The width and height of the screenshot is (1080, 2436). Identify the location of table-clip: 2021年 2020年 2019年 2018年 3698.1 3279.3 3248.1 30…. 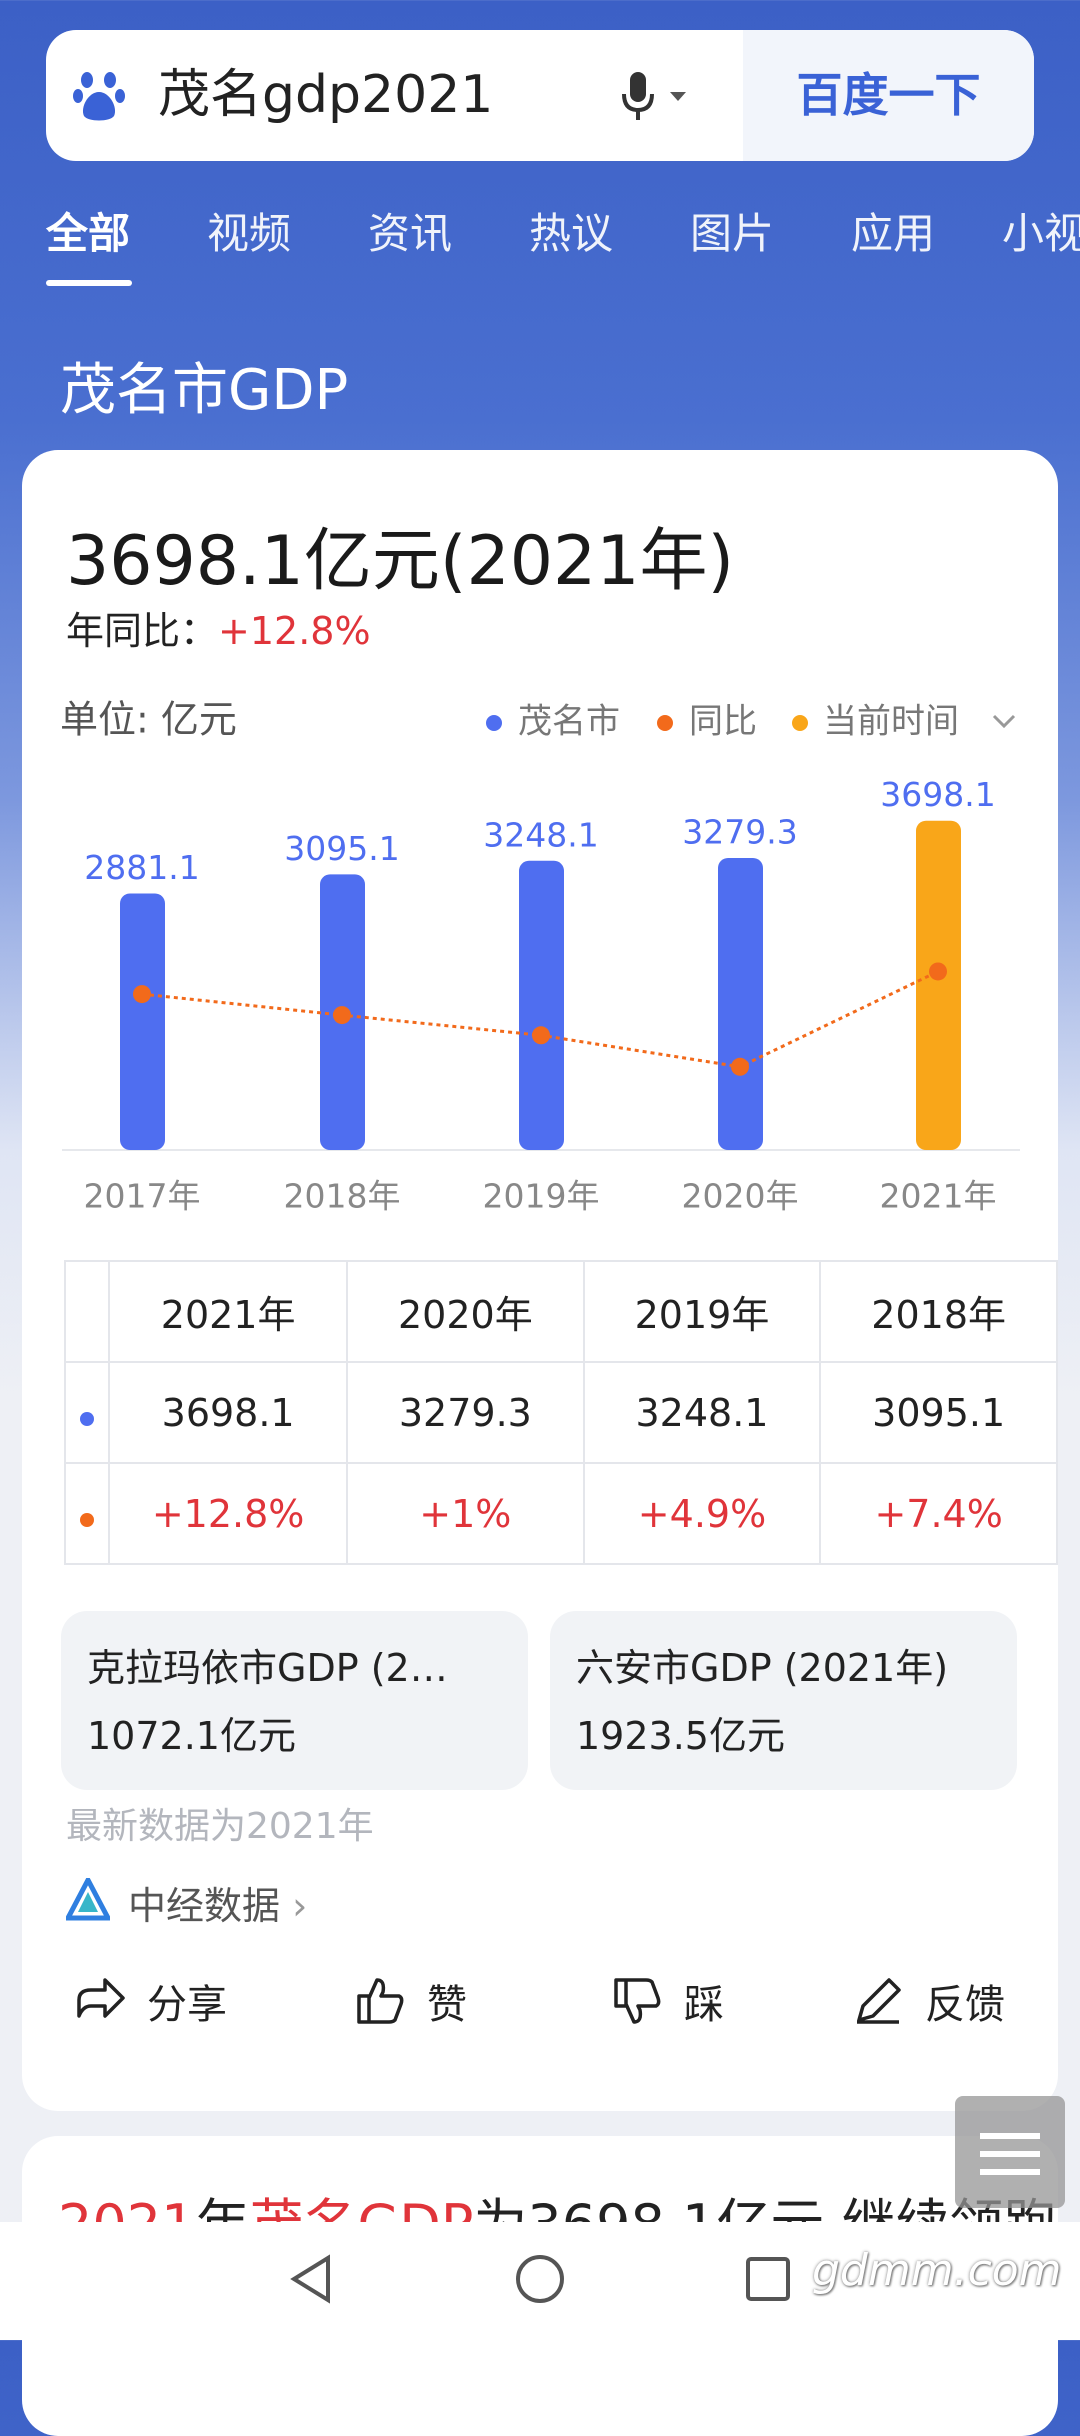
(540, 1415).